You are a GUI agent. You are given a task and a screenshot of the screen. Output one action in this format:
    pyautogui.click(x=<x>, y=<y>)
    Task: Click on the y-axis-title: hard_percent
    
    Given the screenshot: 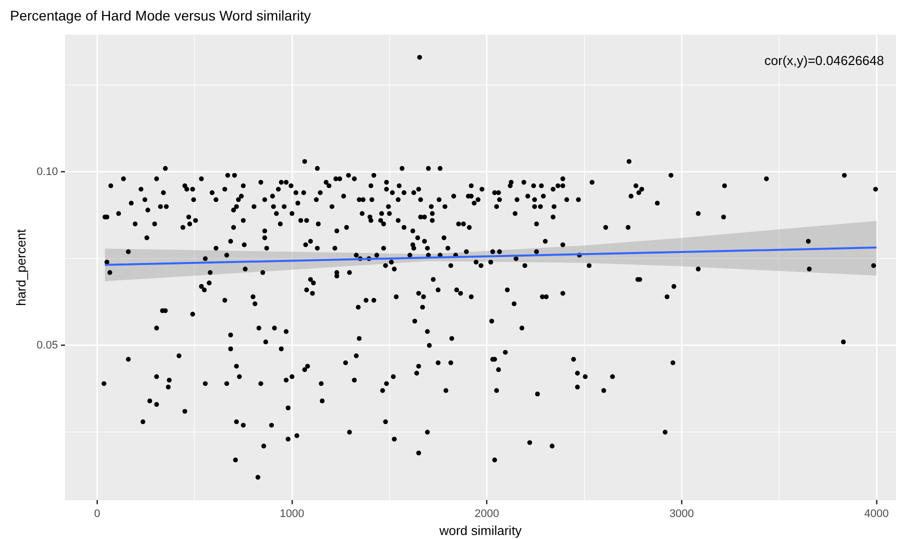 What is the action you would take?
    pyautogui.click(x=20, y=267)
    